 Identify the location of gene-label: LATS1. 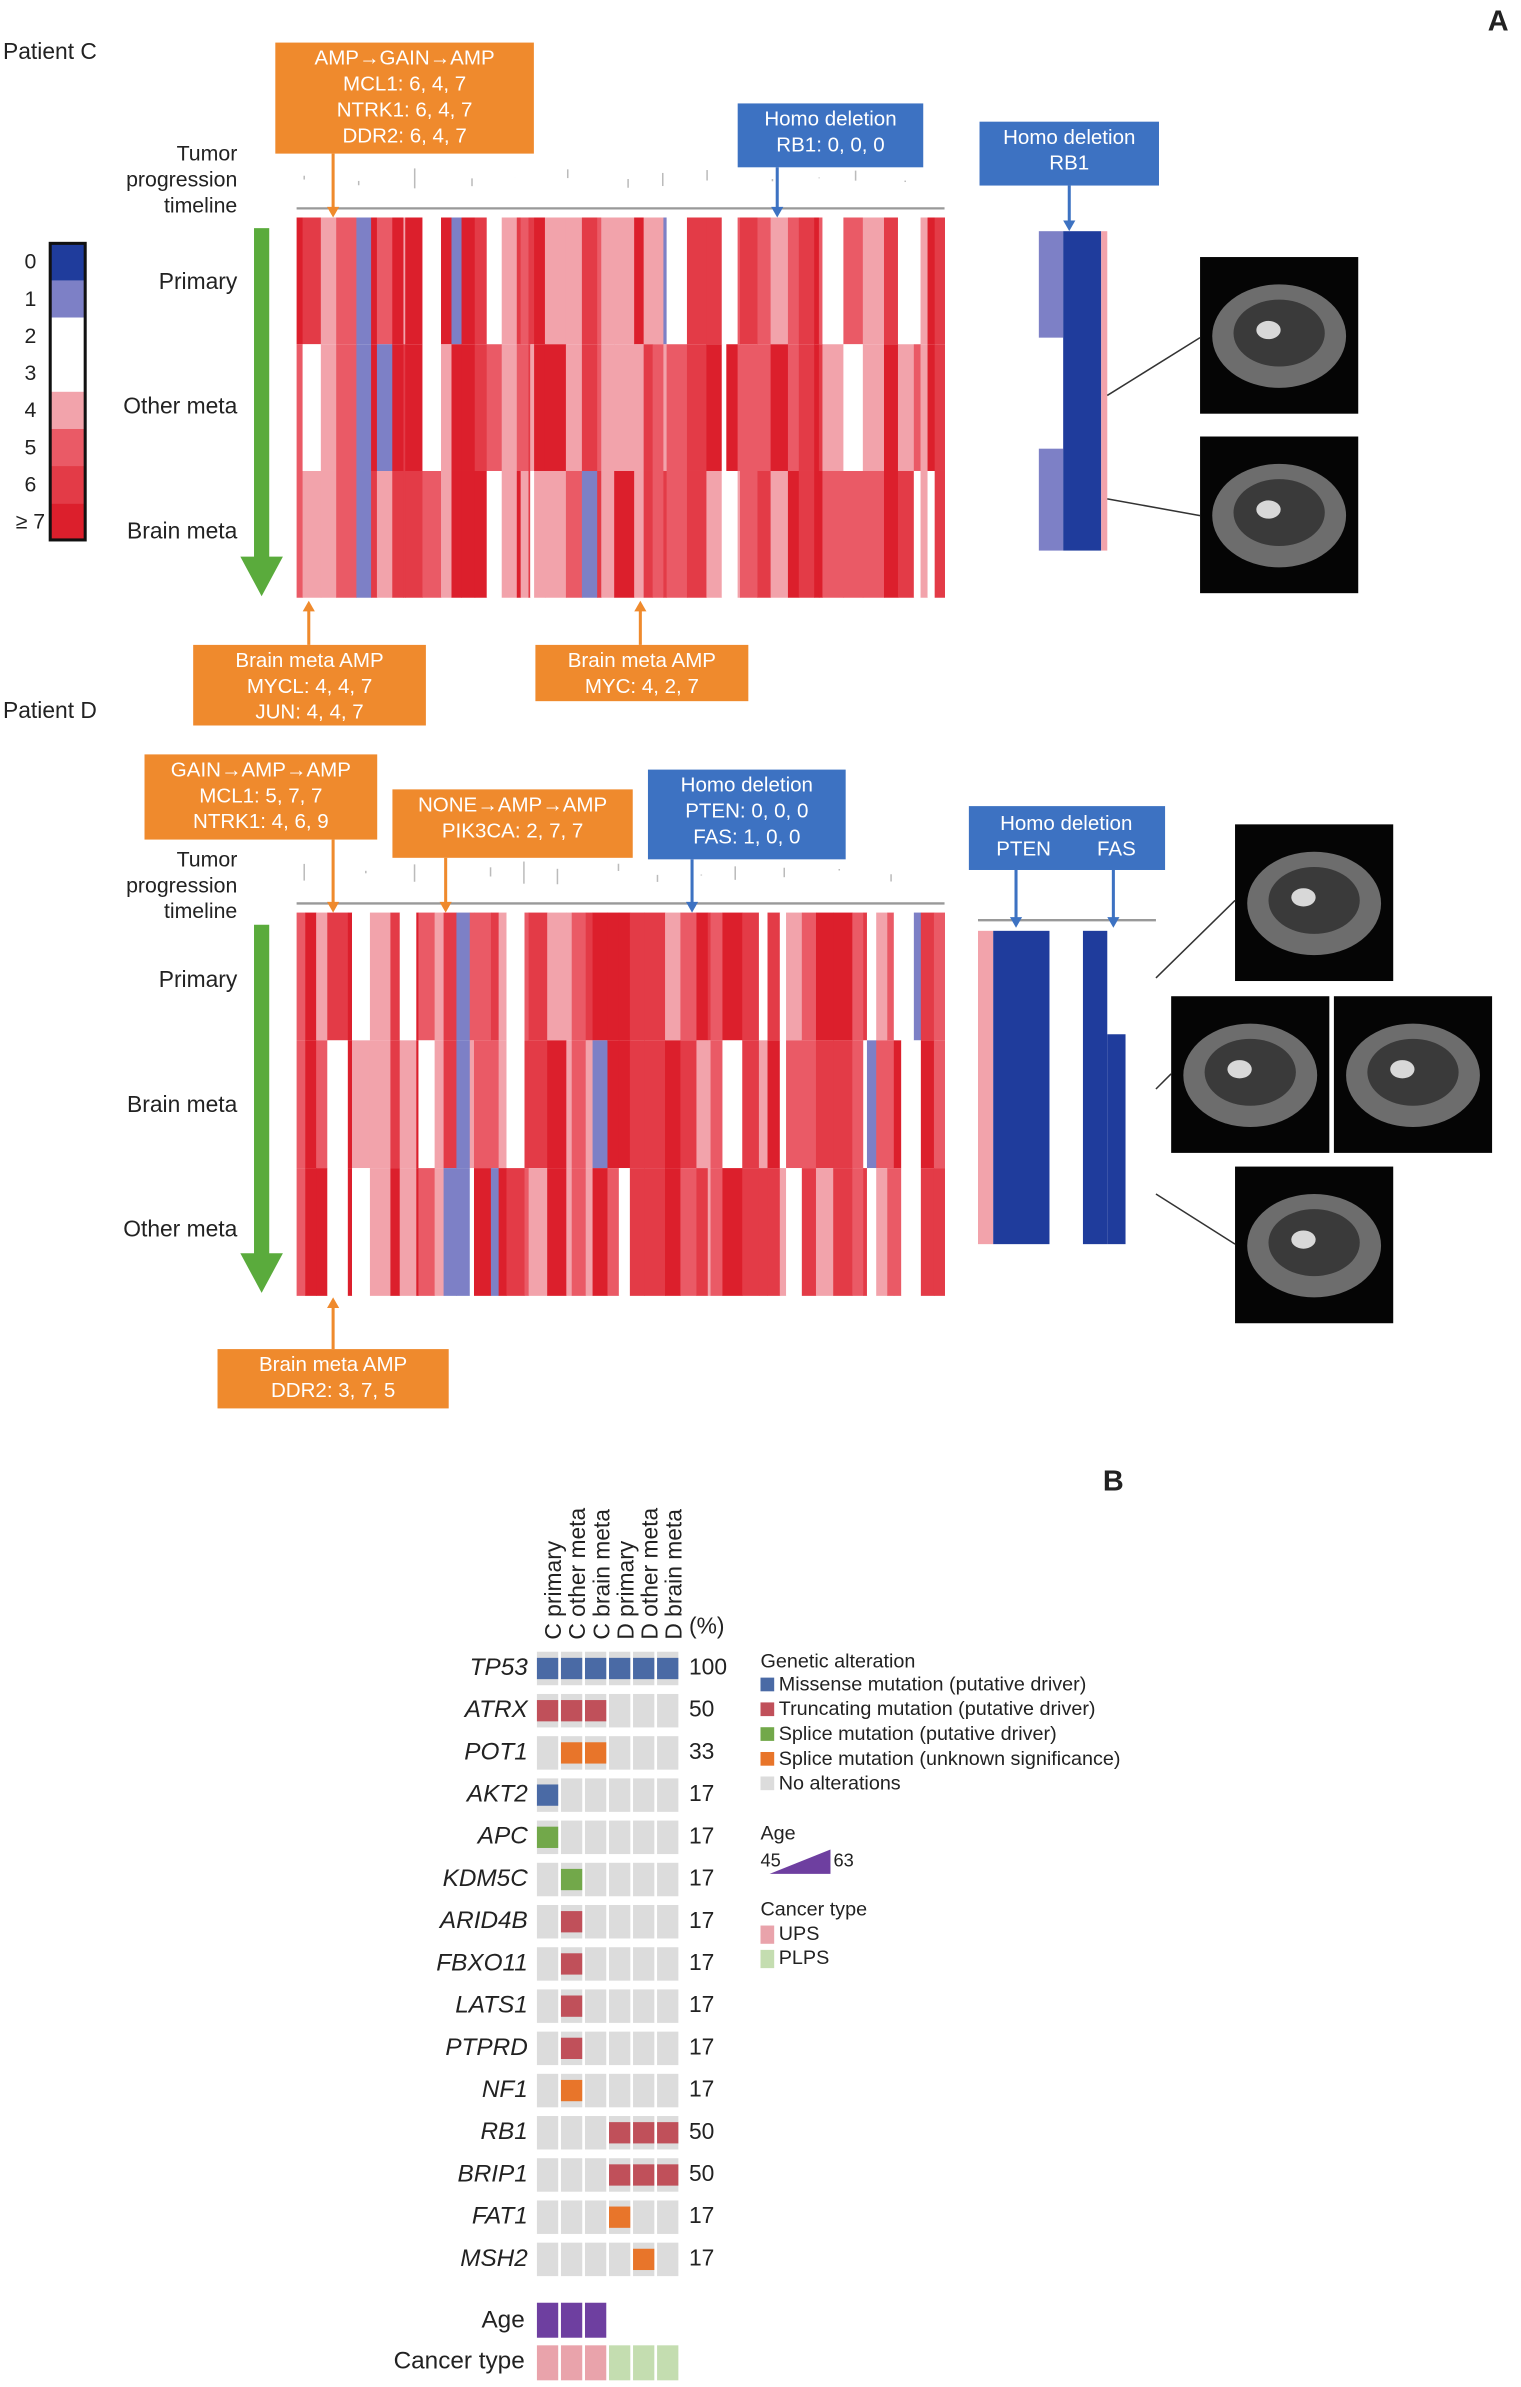
(491, 2005).